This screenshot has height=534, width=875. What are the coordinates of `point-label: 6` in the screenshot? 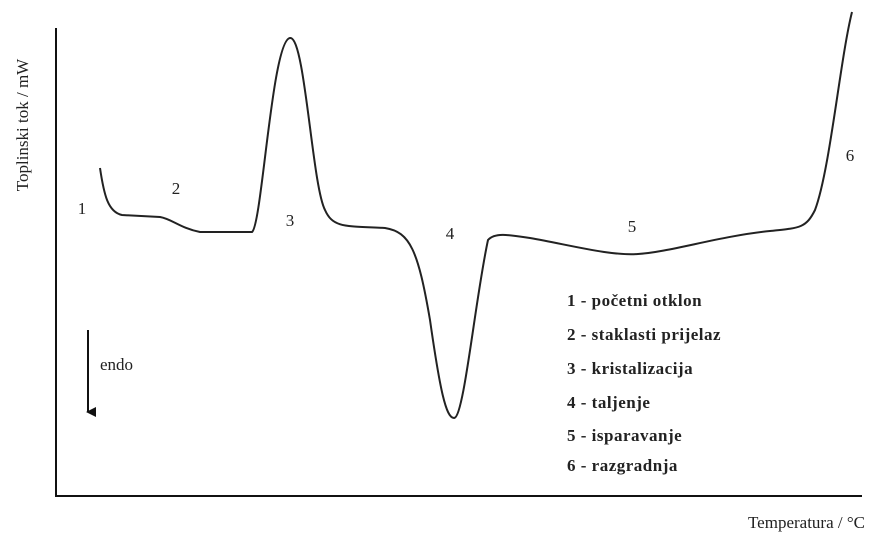 It's located at (850, 155).